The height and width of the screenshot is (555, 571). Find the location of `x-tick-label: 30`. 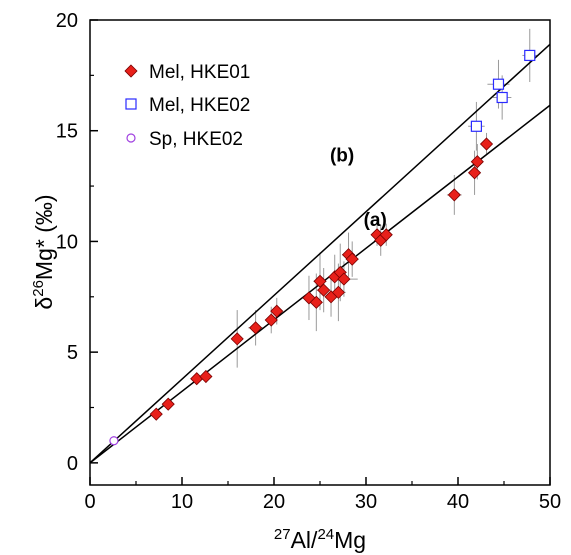

x-tick-label: 30 is located at coordinates (366, 502).